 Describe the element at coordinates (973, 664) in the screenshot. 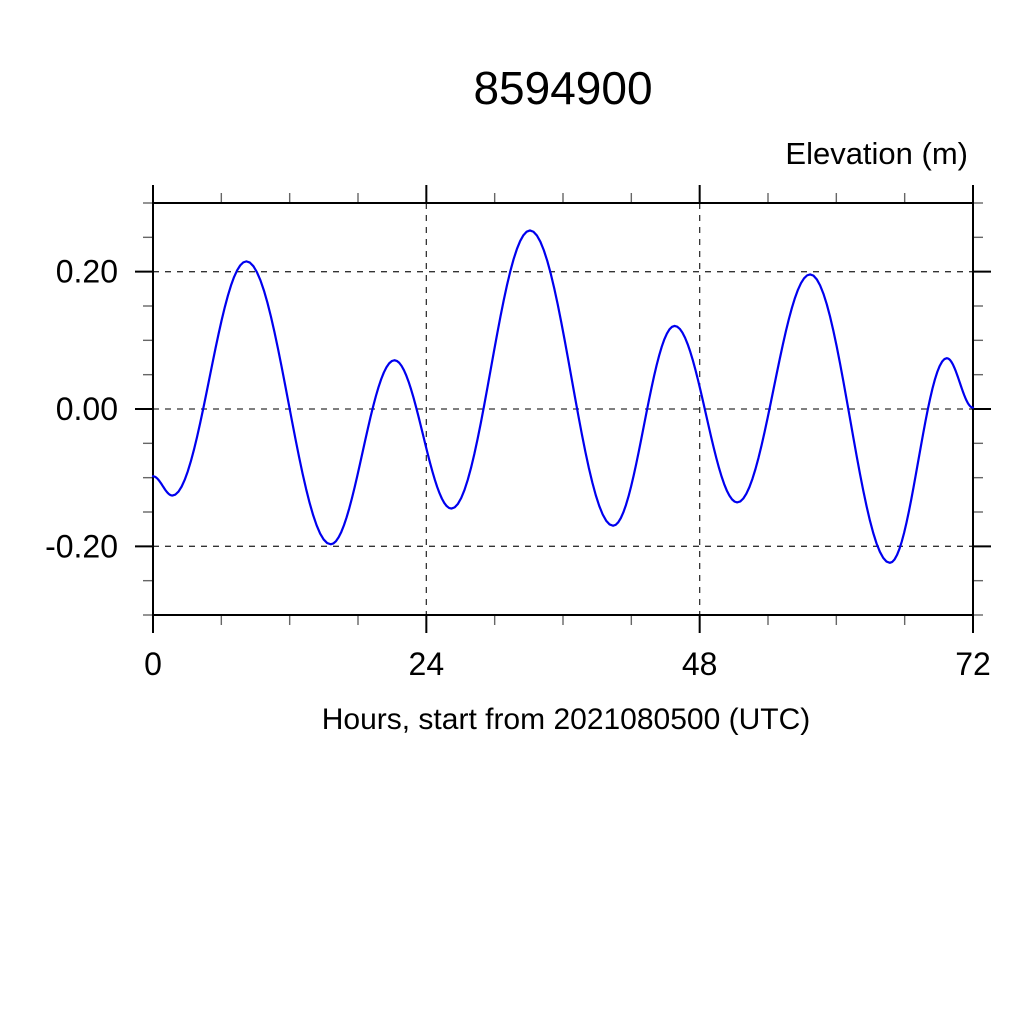

I see `x-tick-label: 72` at that location.